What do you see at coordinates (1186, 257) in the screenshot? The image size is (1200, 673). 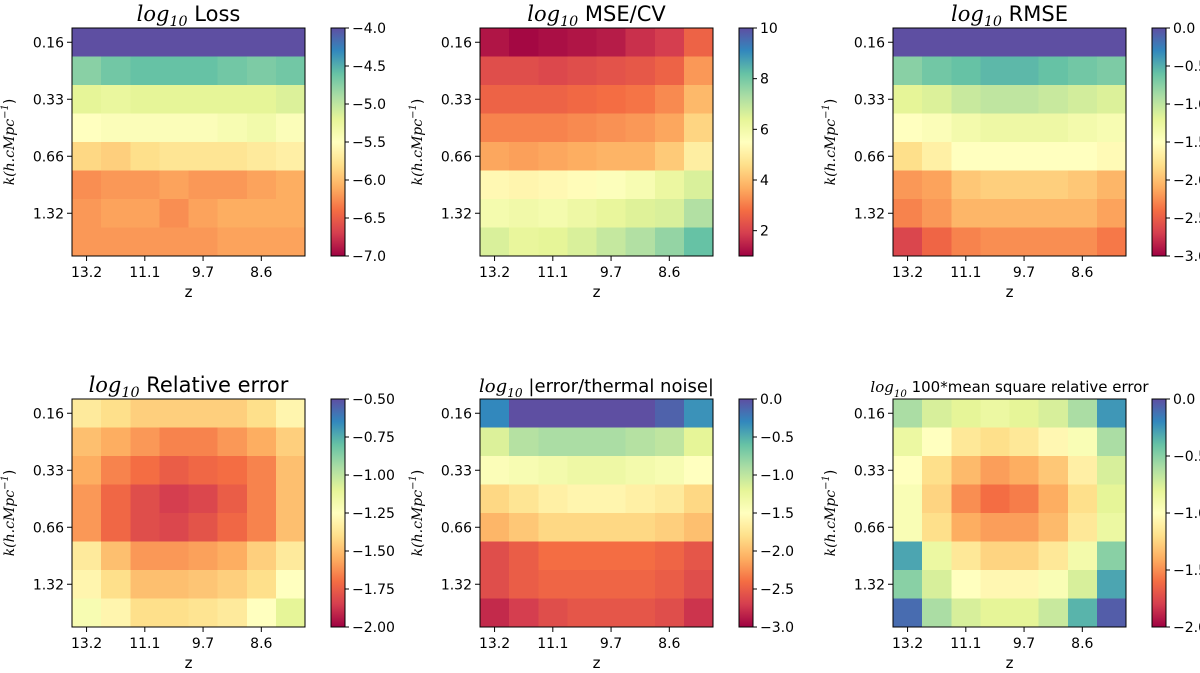 I see `colorbar-tick-label: −3.0` at bounding box center [1186, 257].